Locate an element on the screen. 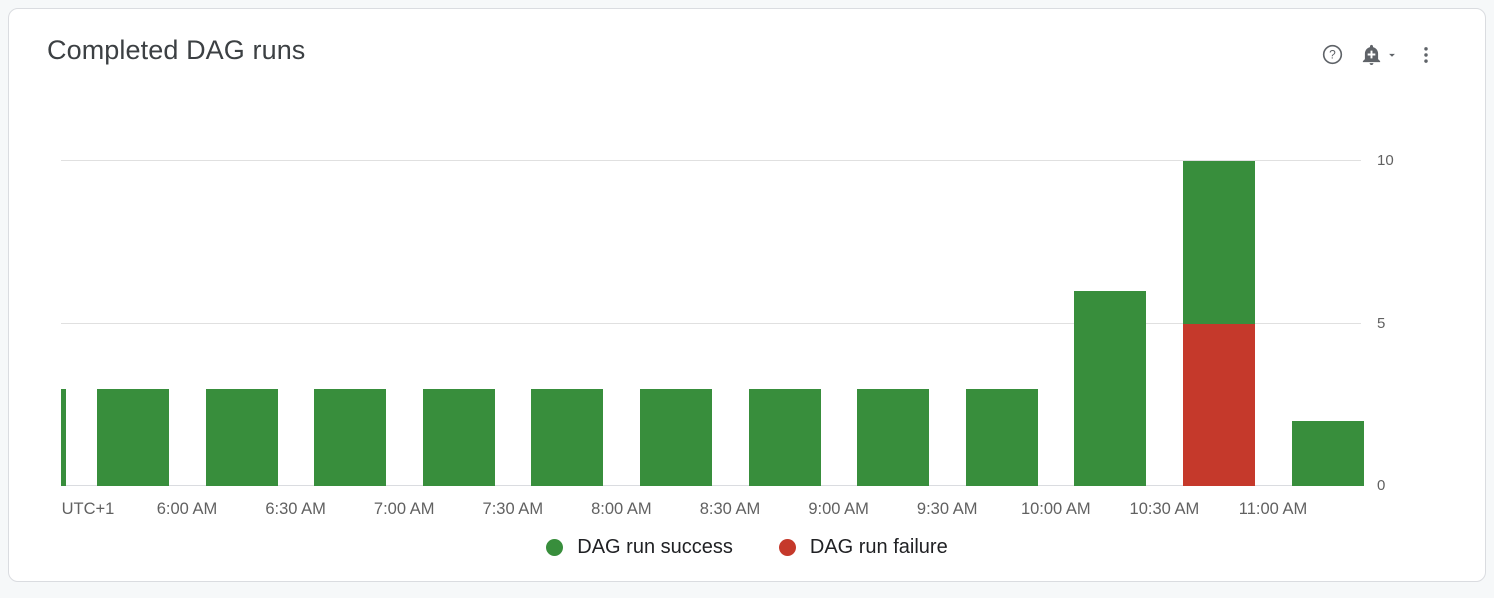  x-tick-label: 6:30 AM is located at coordinates (295, 509).